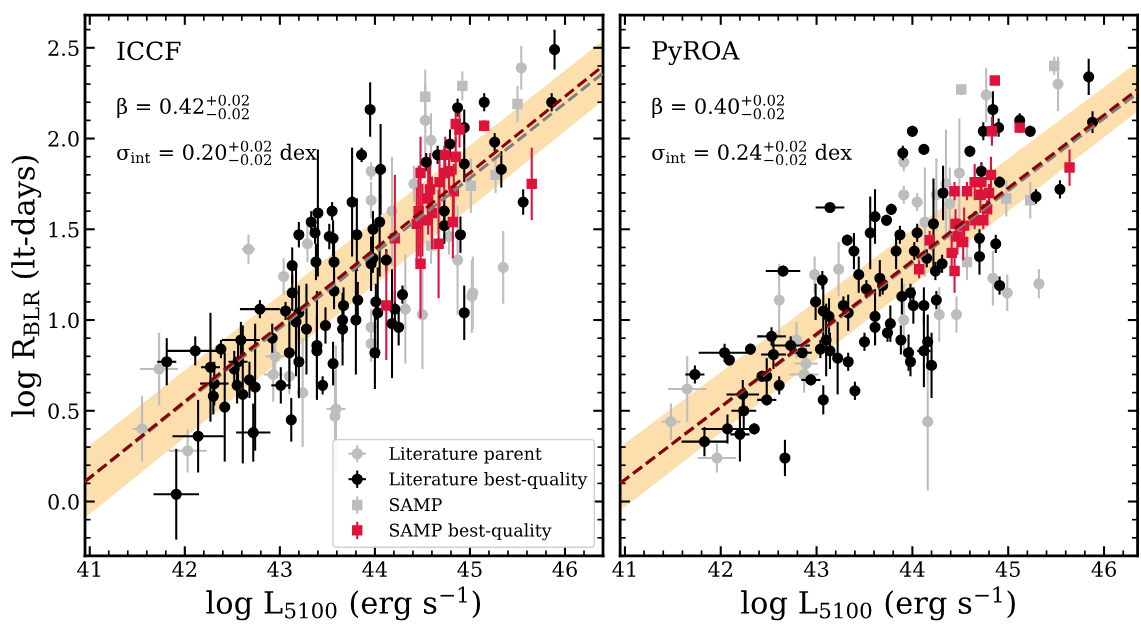 This screenshot has height=630, width=1141. What do you see at coordinates (63, 48) in the screenshot?
I see `y-tick-label: 2.5` at bounding box center [63, 48].